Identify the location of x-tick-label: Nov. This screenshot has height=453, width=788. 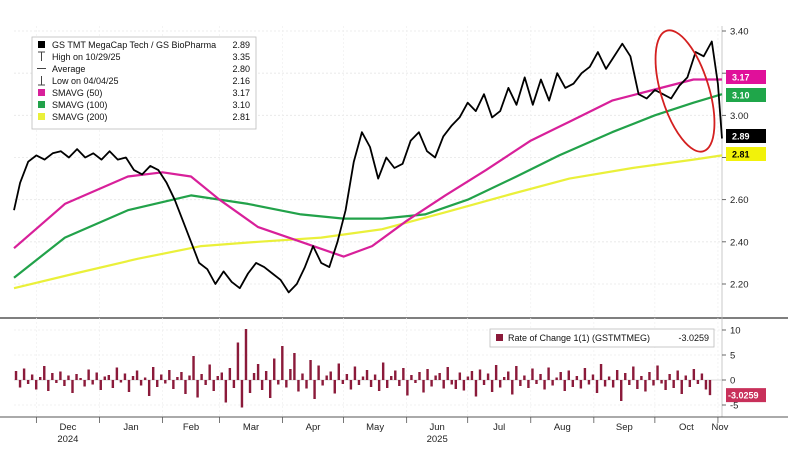
(720, 427).